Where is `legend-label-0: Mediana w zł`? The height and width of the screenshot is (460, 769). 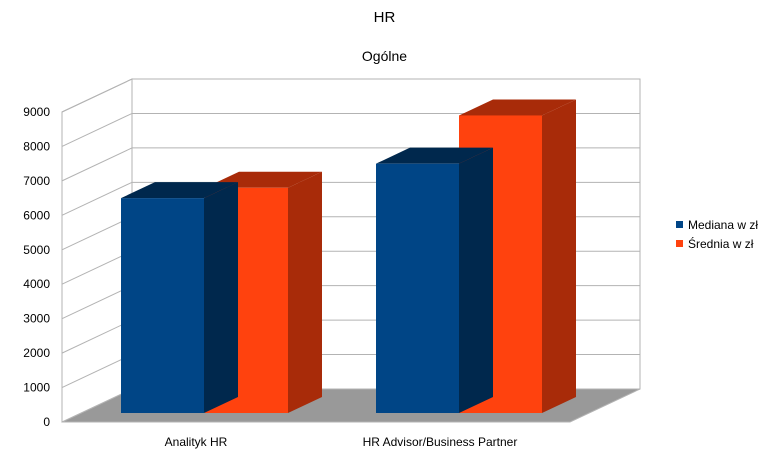
legend-label-0: Mediana w zł is located at coordinates (723, 224).